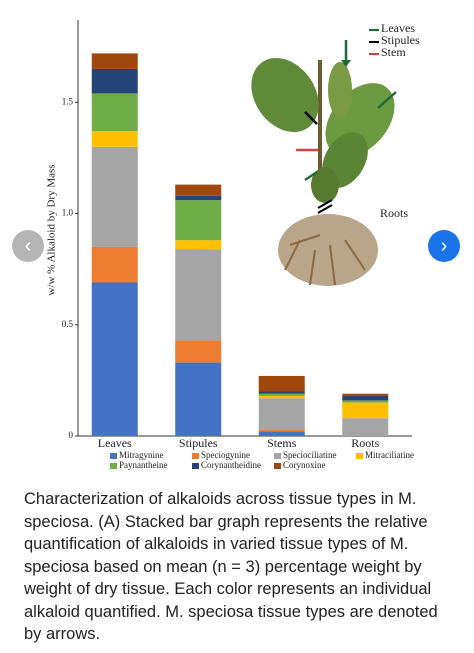 This screenshot has width=474, height=653. What do you see at coordinates (444, 246) in the screenshot?
I see `next-button: ›` at bounding box center [444, 246].